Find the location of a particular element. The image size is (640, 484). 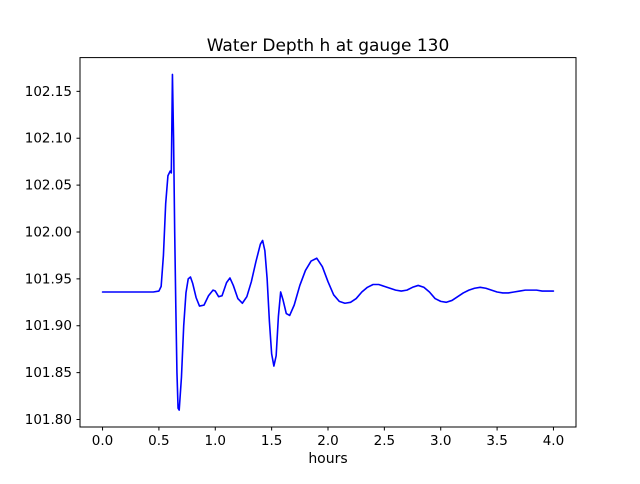

x-tick-label: 2.0 is located at coordinates (327, 441).